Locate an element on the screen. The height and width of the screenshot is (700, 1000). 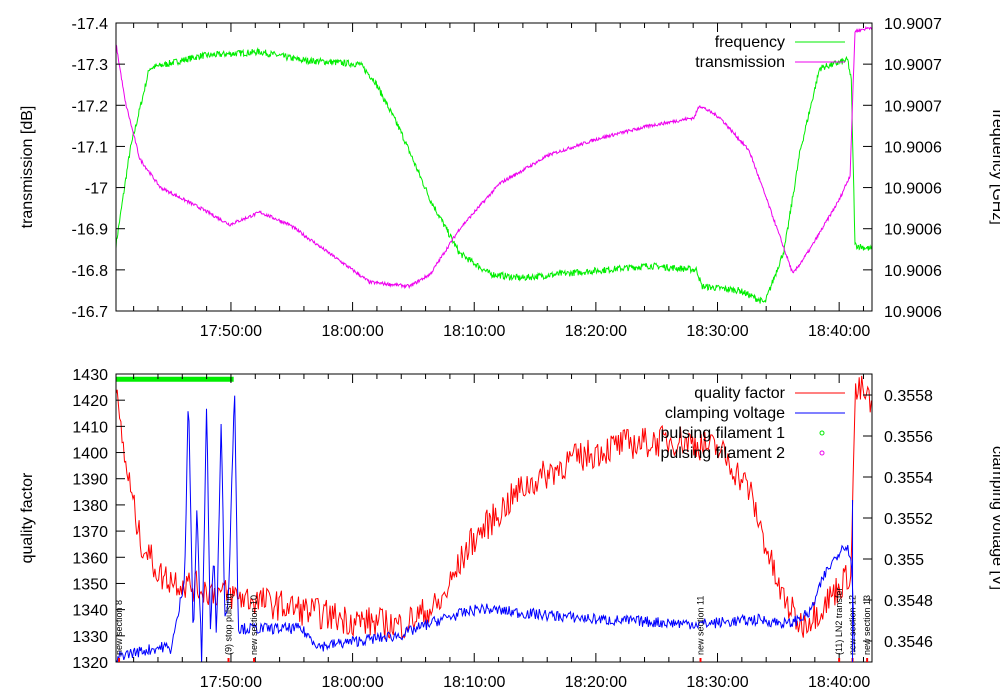
y-tick-label: 1370 is located at coordinates (90, 532).